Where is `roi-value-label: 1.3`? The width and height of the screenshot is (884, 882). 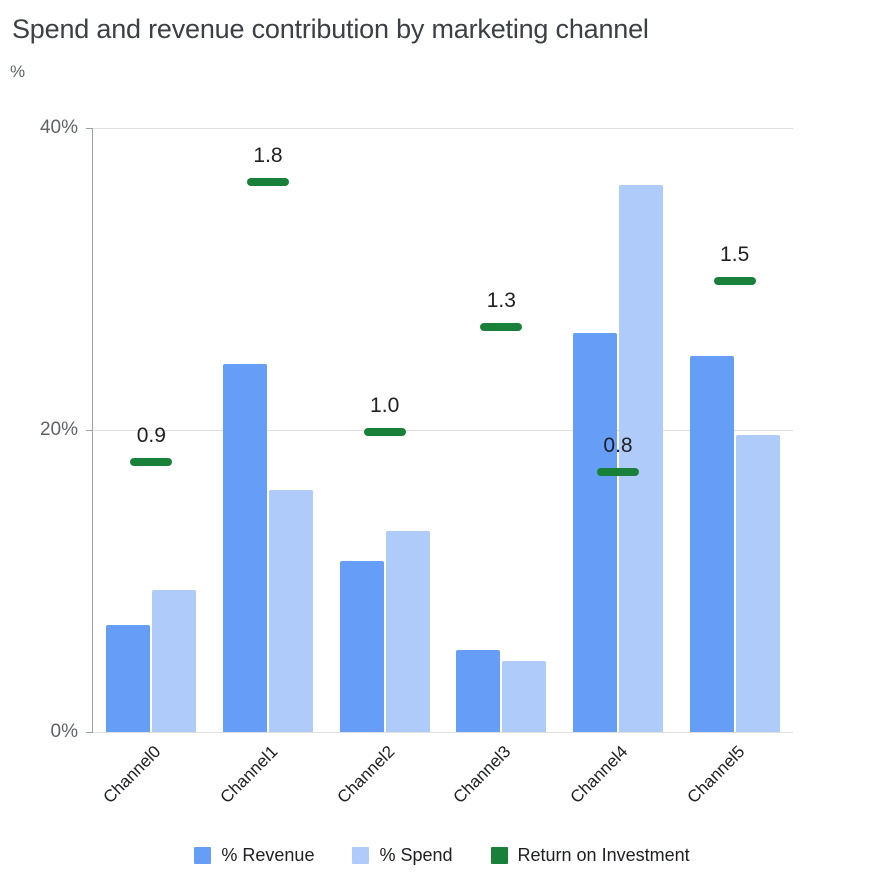 roi-value-label: 1.3 is located at coordinates (501, 301).